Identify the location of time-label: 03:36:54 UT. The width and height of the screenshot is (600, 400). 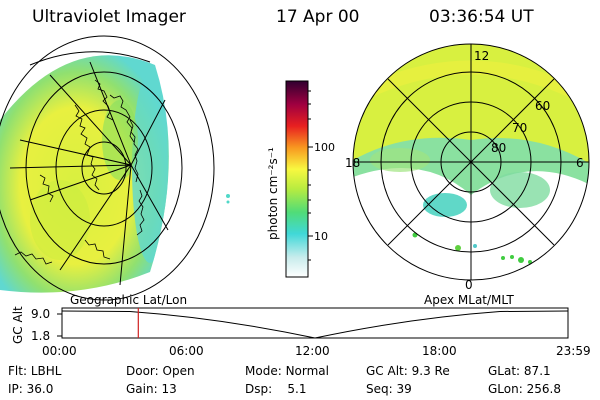
(481, 17).